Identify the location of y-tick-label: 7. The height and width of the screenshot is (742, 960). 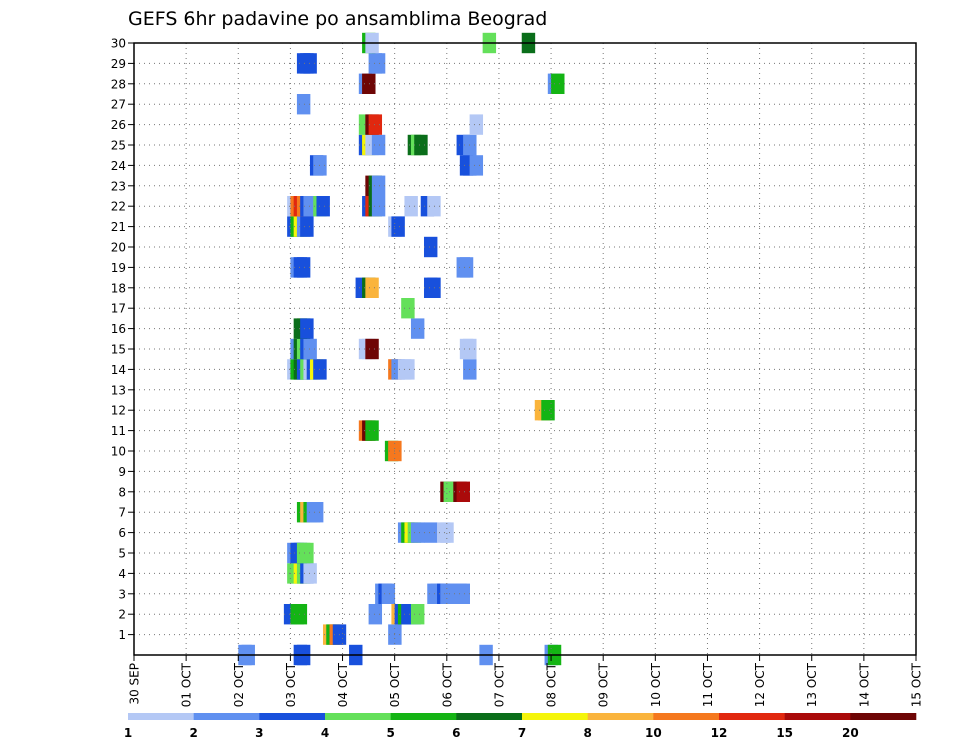
(122, 513).